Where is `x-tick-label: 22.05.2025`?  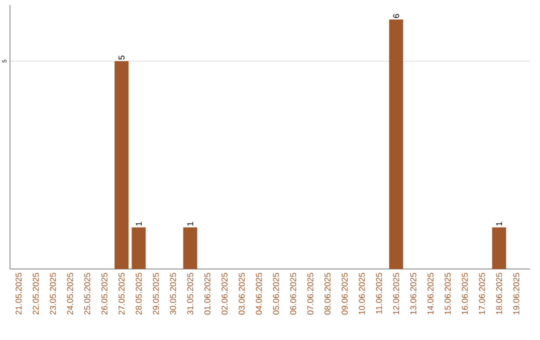 x-tick-label: 22.05.2025 is located at coordinates (35, 293).